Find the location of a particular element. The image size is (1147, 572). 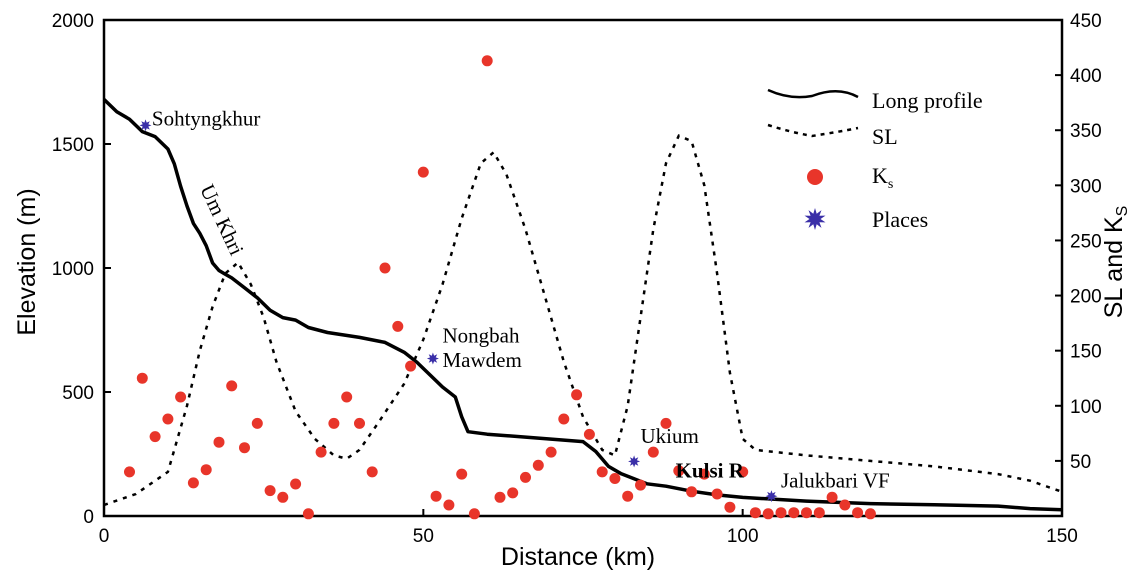

legend-label-places: Places is located at coordinates (900, 219).